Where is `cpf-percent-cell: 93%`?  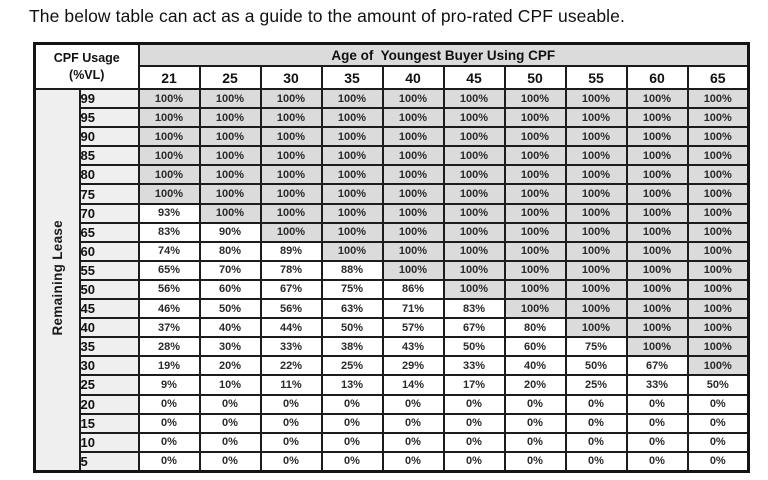 cpf-percent-cell: 93% is located at coordinates (169, 213).